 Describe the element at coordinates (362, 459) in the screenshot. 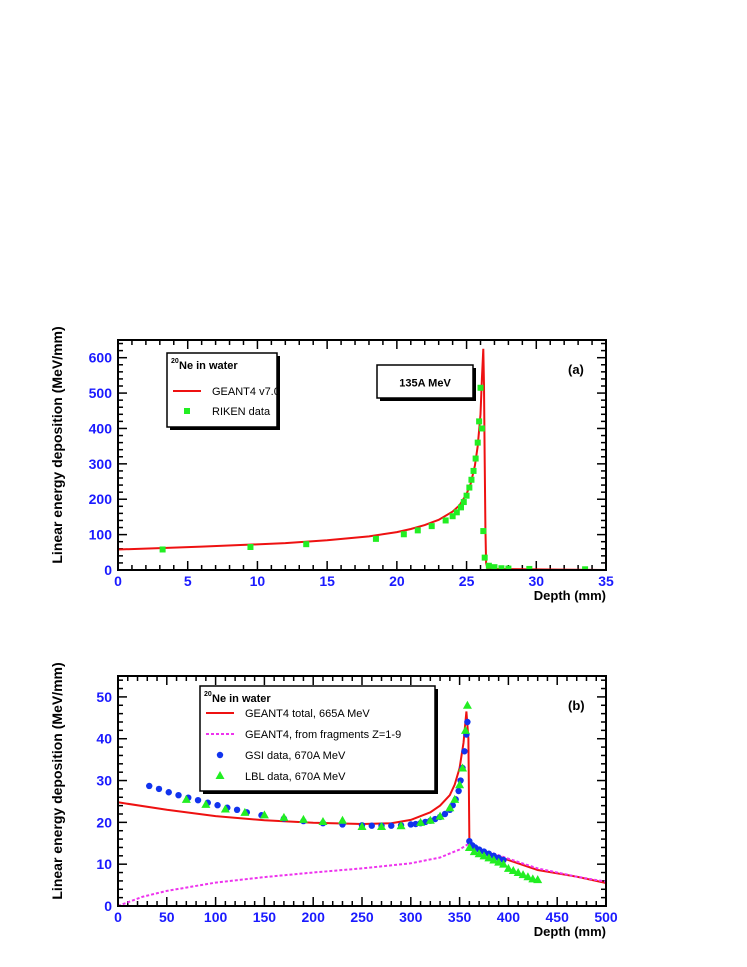

I see `plot-area` at that location.